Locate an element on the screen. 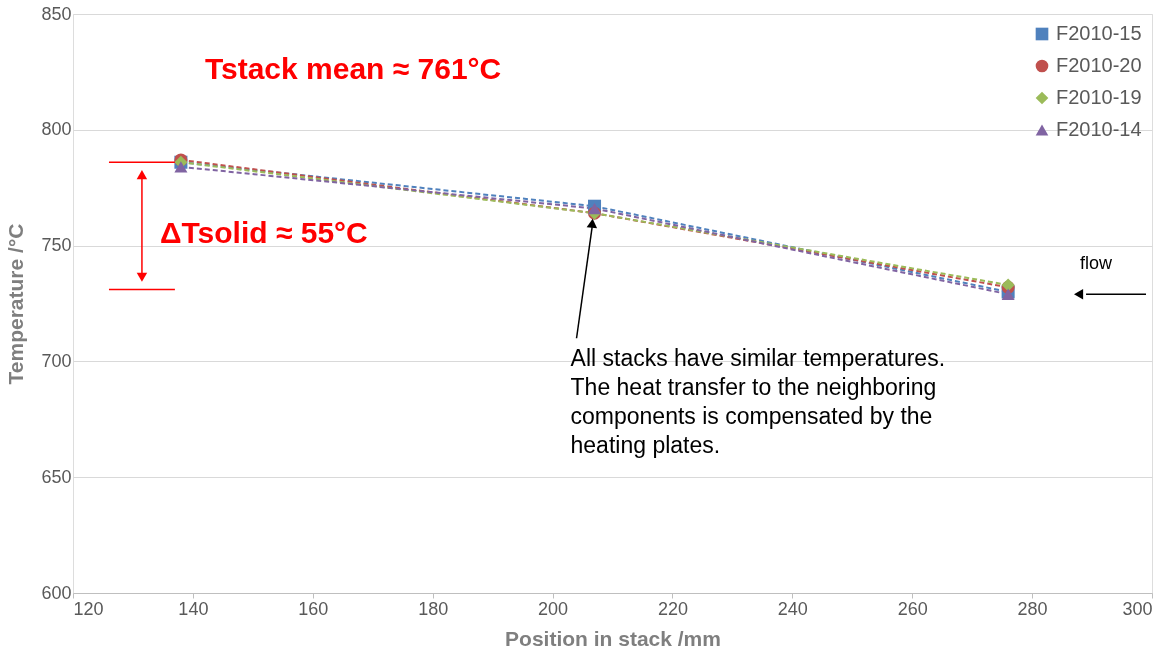 This screenshot has width=1158, height=654. annotation: All stacks have similar temperatures. The heat transfer to the neighboring components is compensated by the heating plates. is located at coordinates (758, 401).